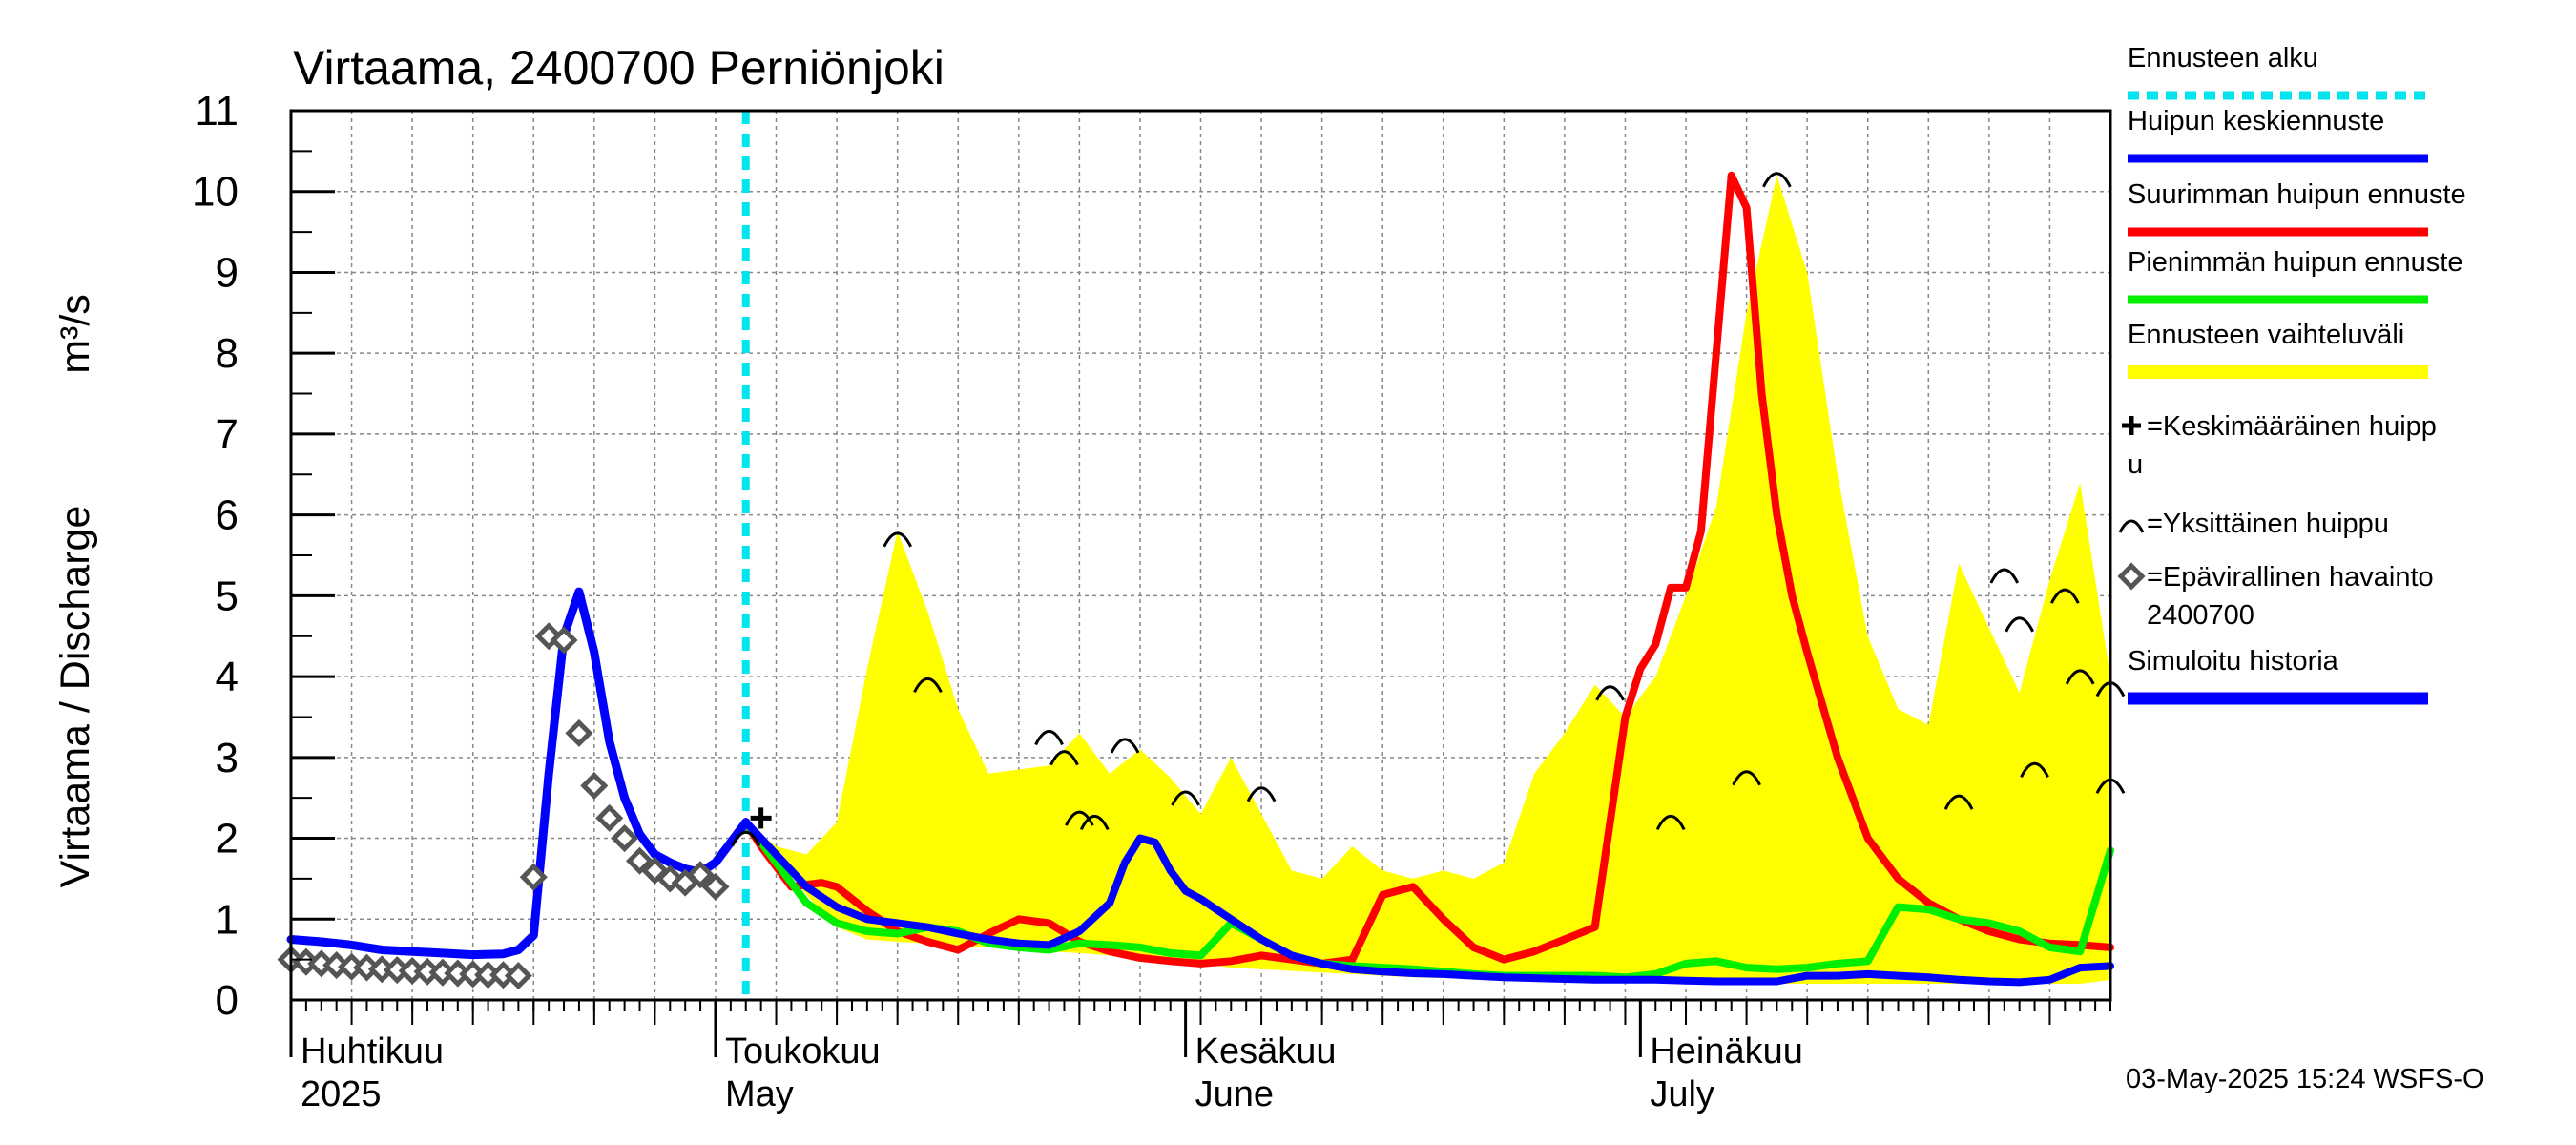 This screenshot has width=2576, height=1145. I want to click on y-tick-label: 2, so click(227, 840).